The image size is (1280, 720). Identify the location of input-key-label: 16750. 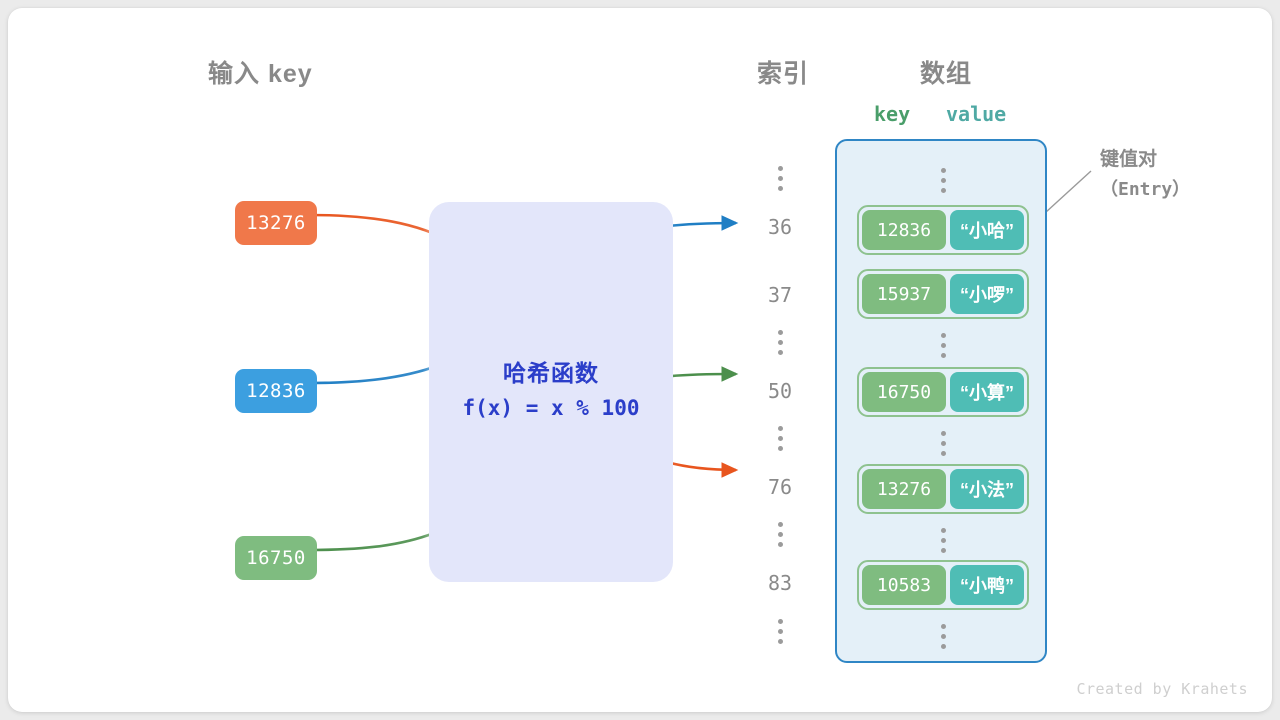
(276, 558).